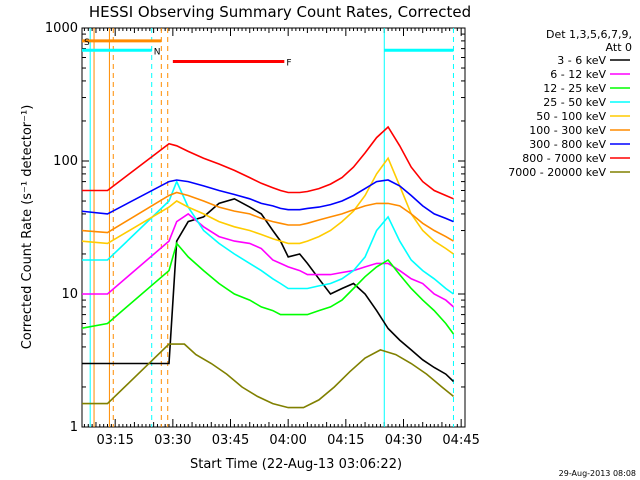  Describe the element at coordinates (27, 227) in the screenshot. I see `y-axis-label: Corrected Count Rate (s⁻¹ detector⁻¹)` at that location.